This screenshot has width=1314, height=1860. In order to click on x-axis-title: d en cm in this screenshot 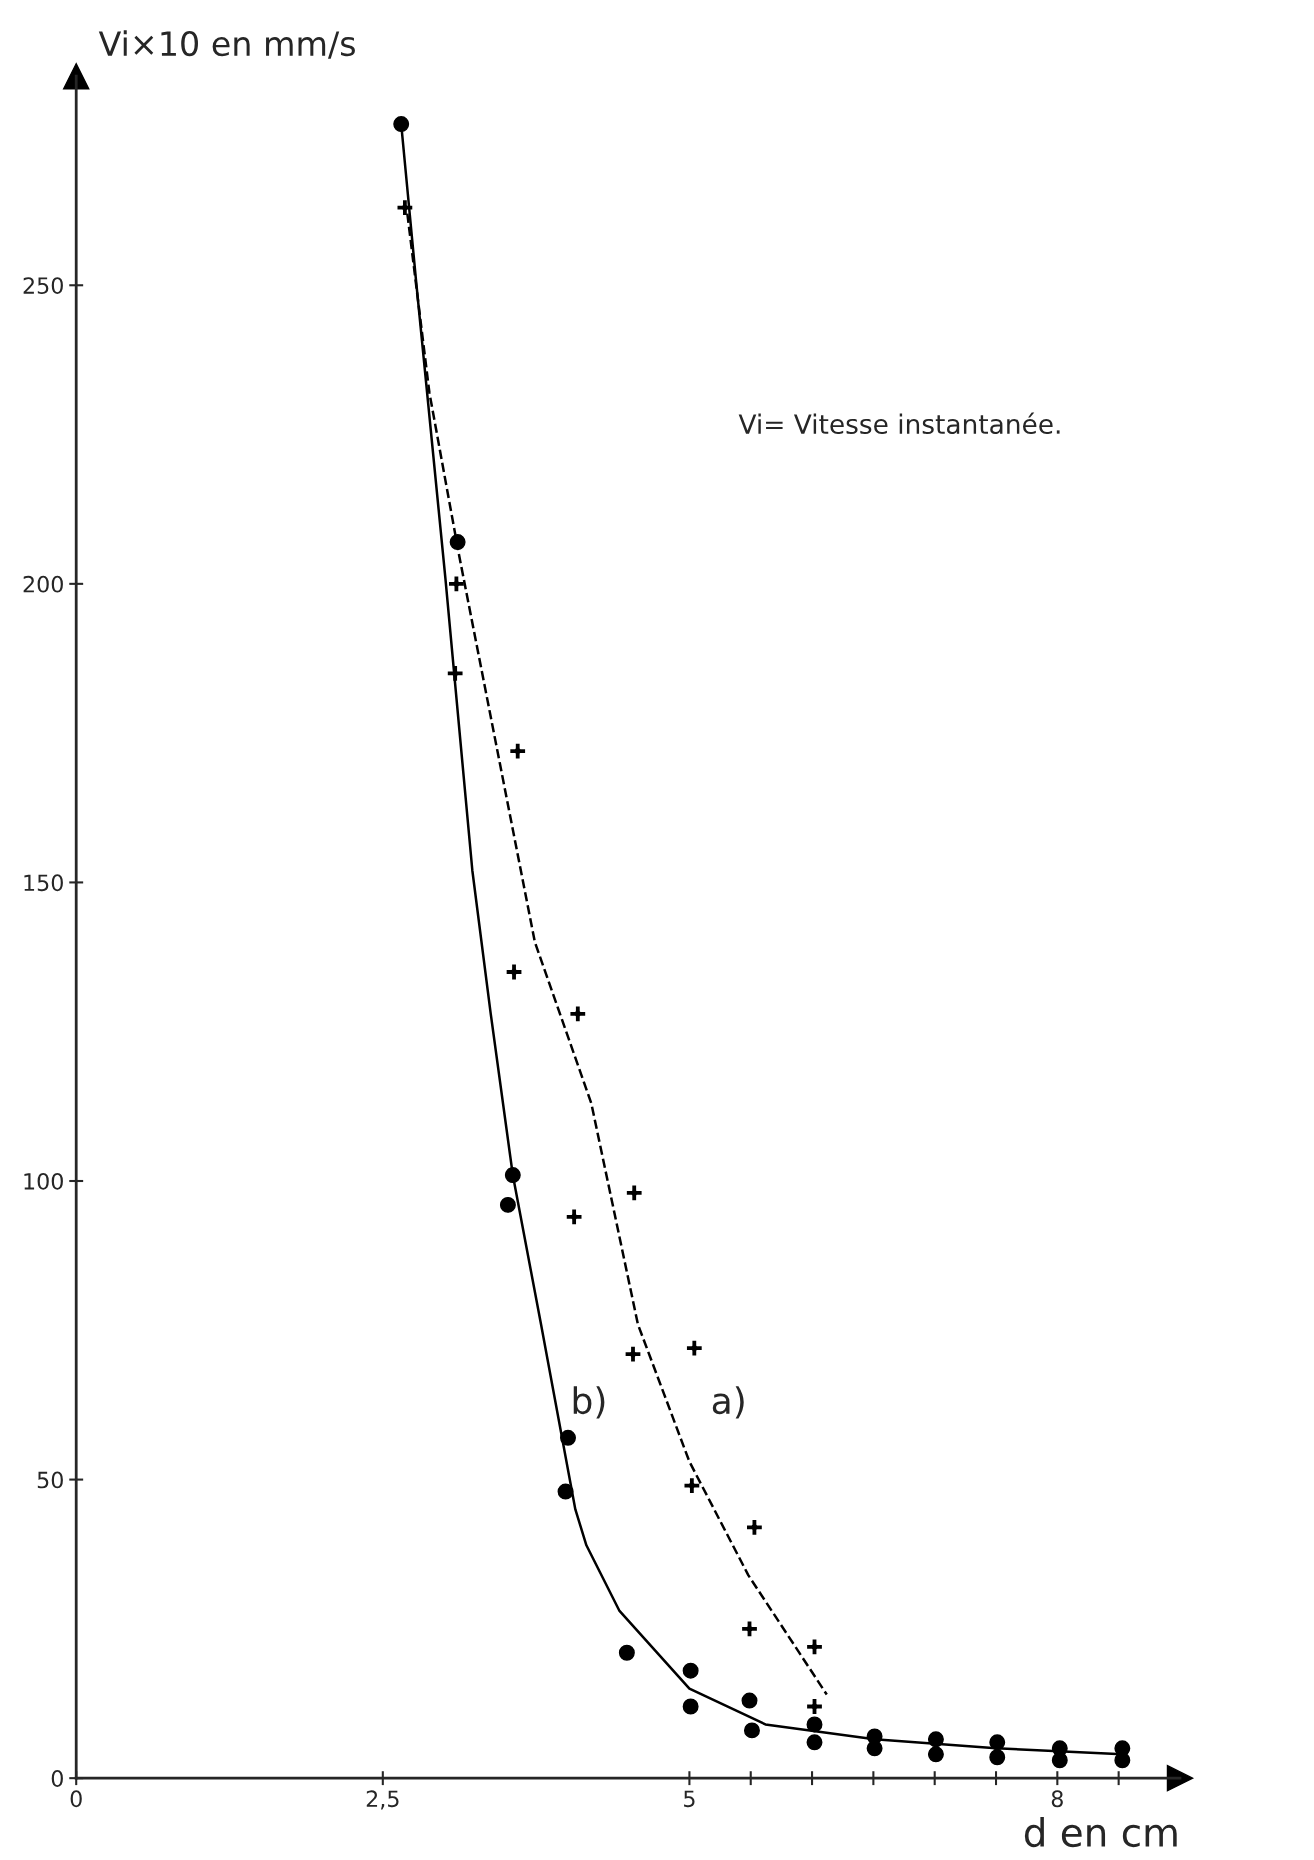, I will do `click(1100, 1832)`.